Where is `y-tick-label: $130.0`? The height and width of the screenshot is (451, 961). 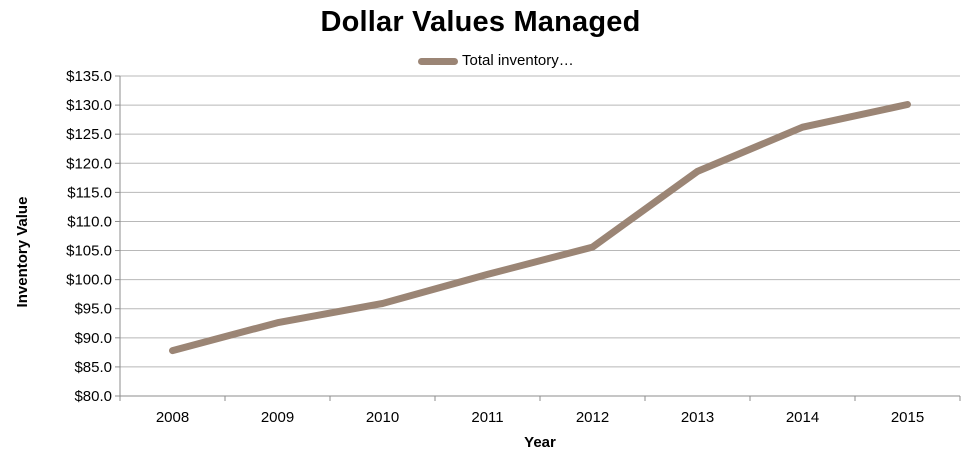 y-tick-label: $130.0 is located at coordinates (89, 105).